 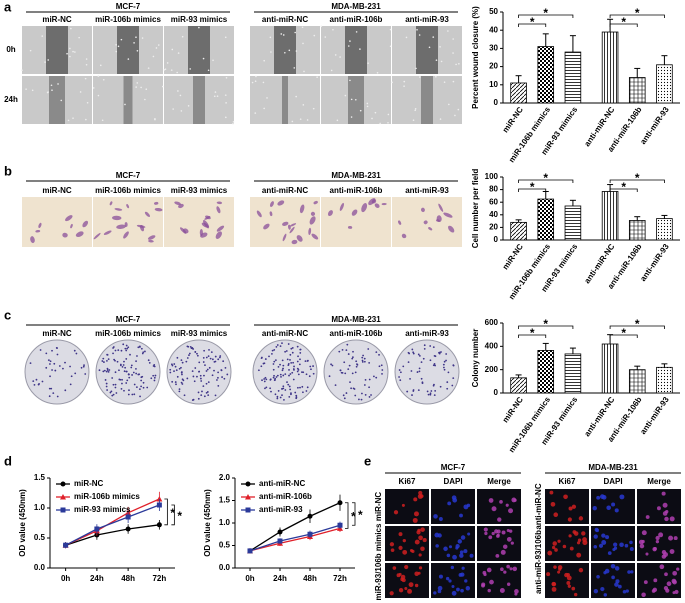 I want to click on scratch-gap, so click(x=427, y=50).